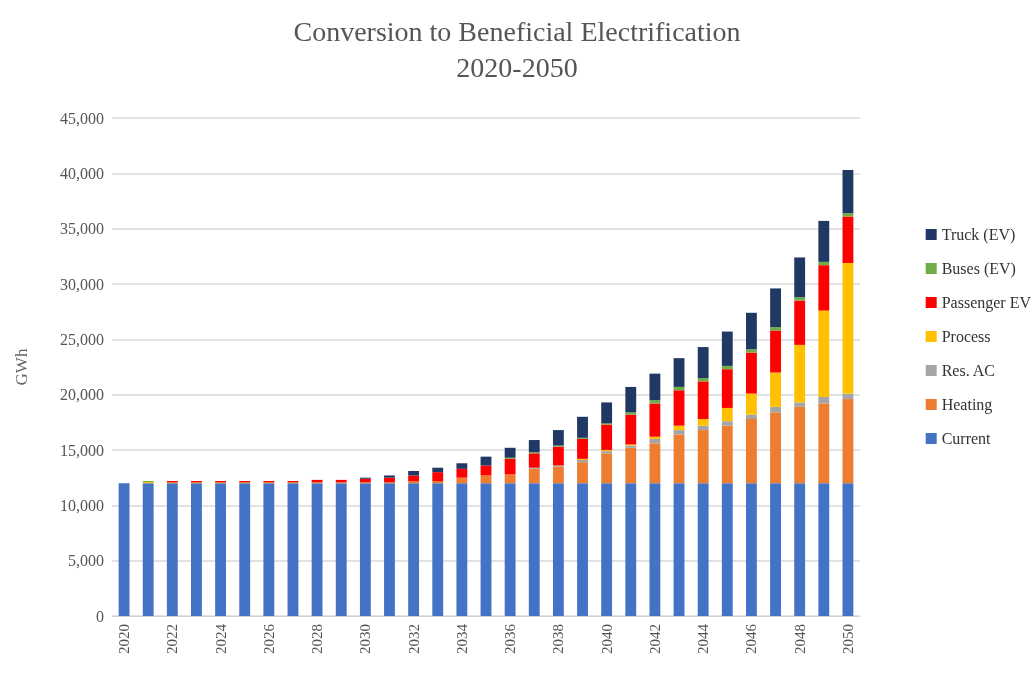  I want to click on legend-label: Buses (EV), so click(978, 269).